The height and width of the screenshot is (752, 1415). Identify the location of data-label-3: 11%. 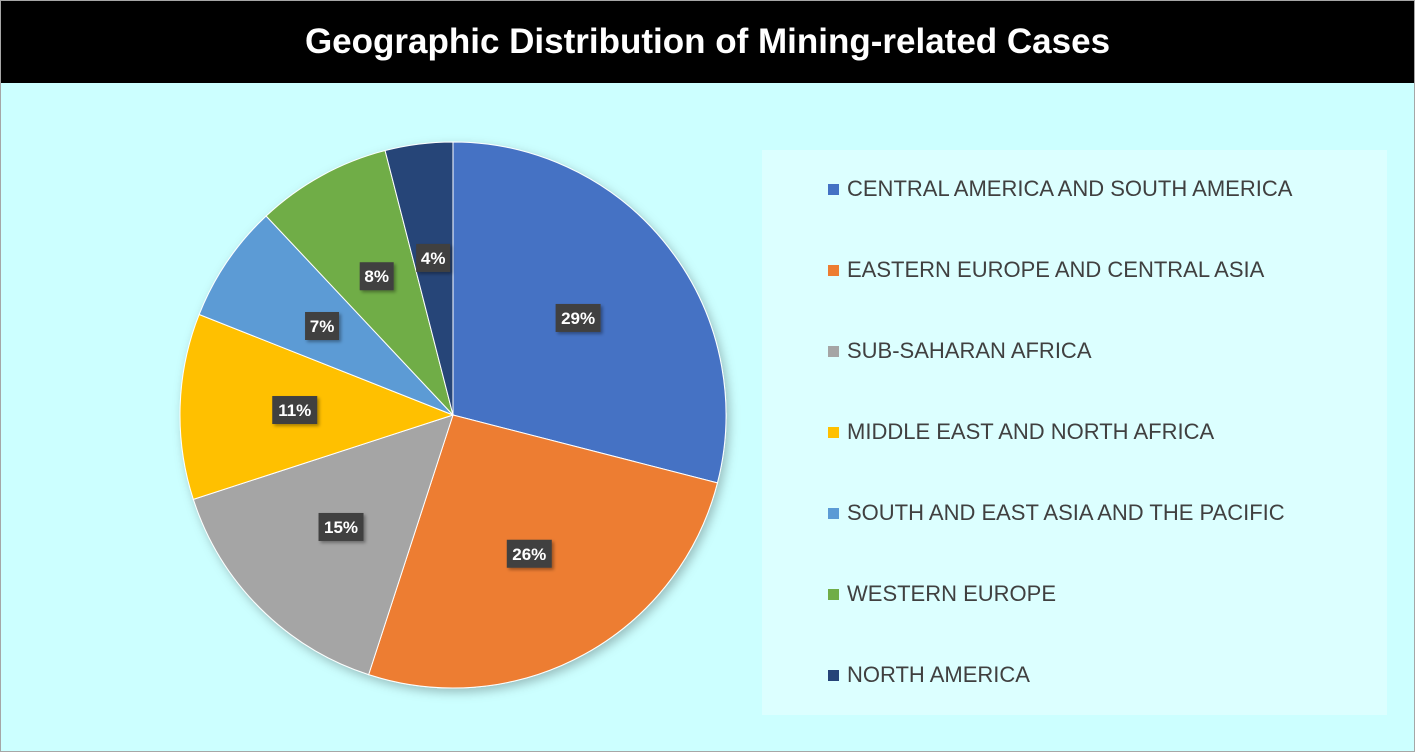
(295, 410).